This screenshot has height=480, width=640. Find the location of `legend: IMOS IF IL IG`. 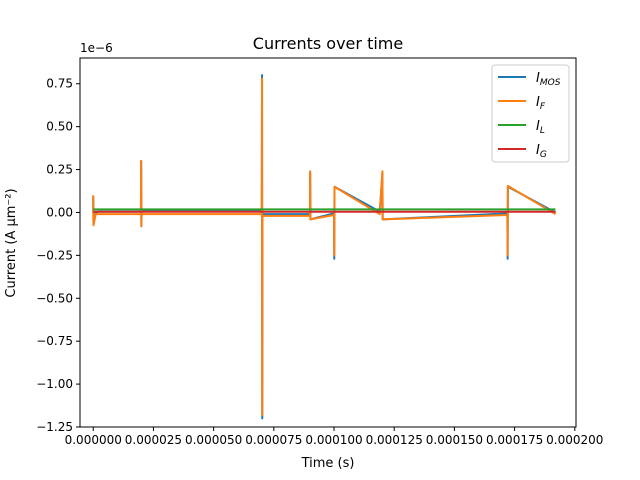

legend: IMOS IF IL IG is located at coordinates (530, 113).